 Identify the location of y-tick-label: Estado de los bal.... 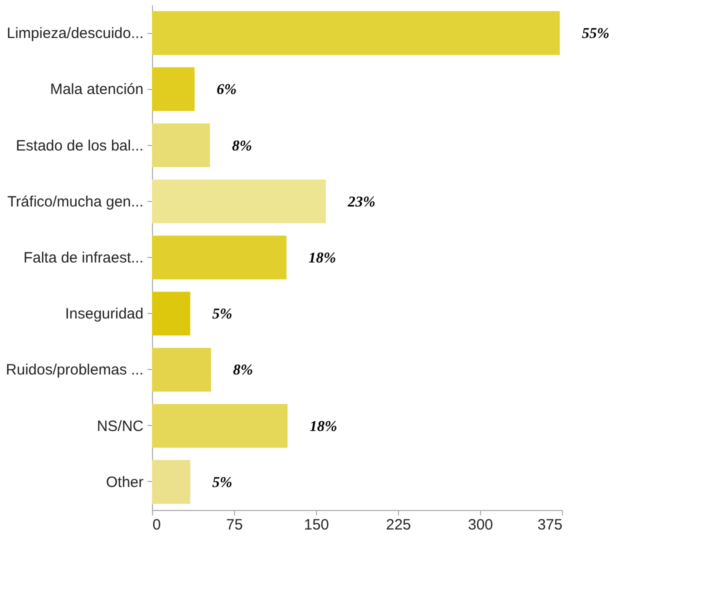
(80, 145).